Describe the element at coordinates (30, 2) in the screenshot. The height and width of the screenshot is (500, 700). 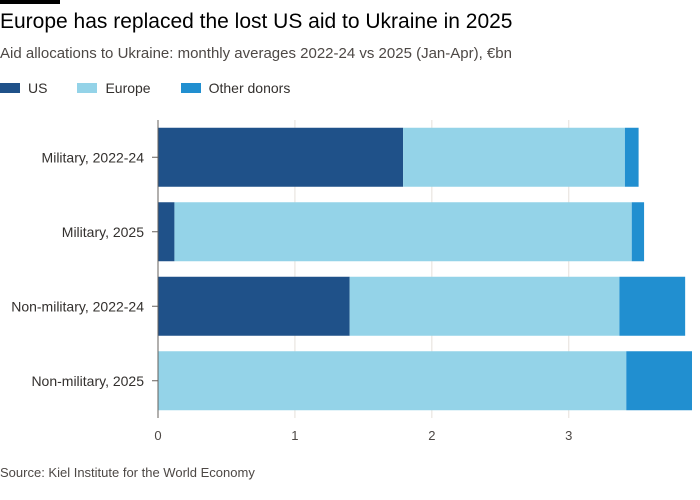
I see `top-rule` at that location.